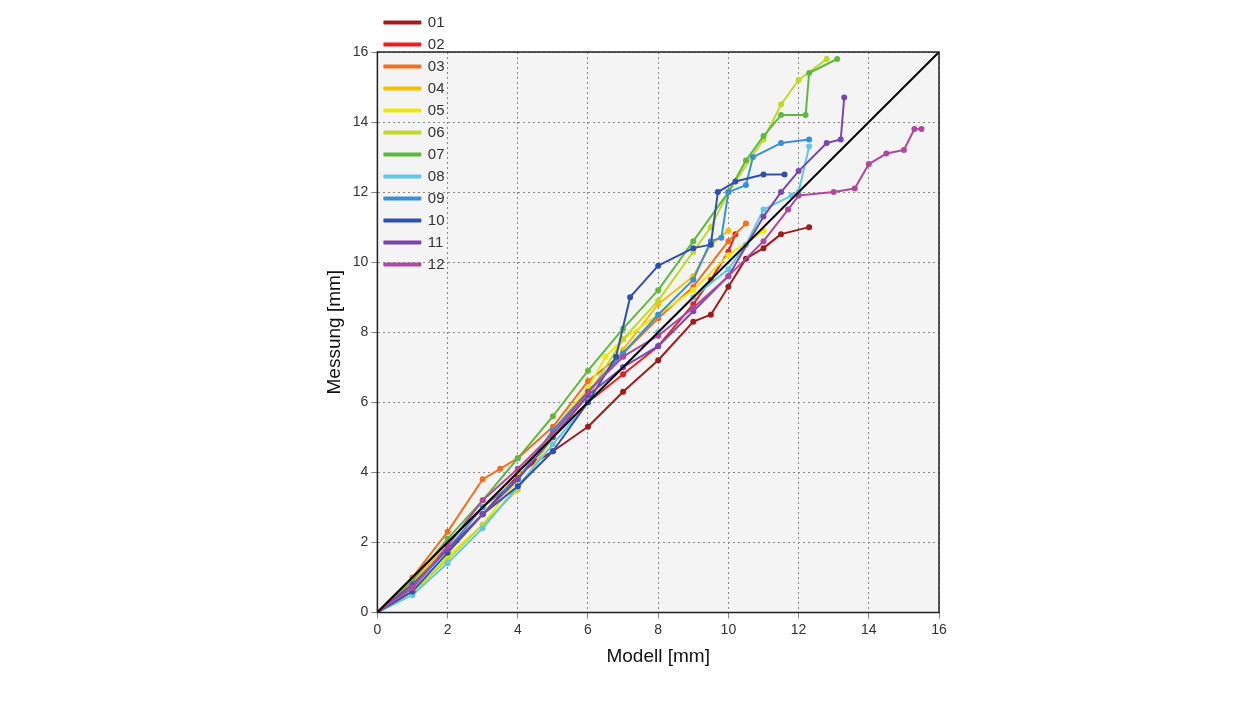 This screenshot has height=716, width=1249. Describe the element at coordinates (588, 628) in the screenshot. I see `x-tick-label: 6` at that location.